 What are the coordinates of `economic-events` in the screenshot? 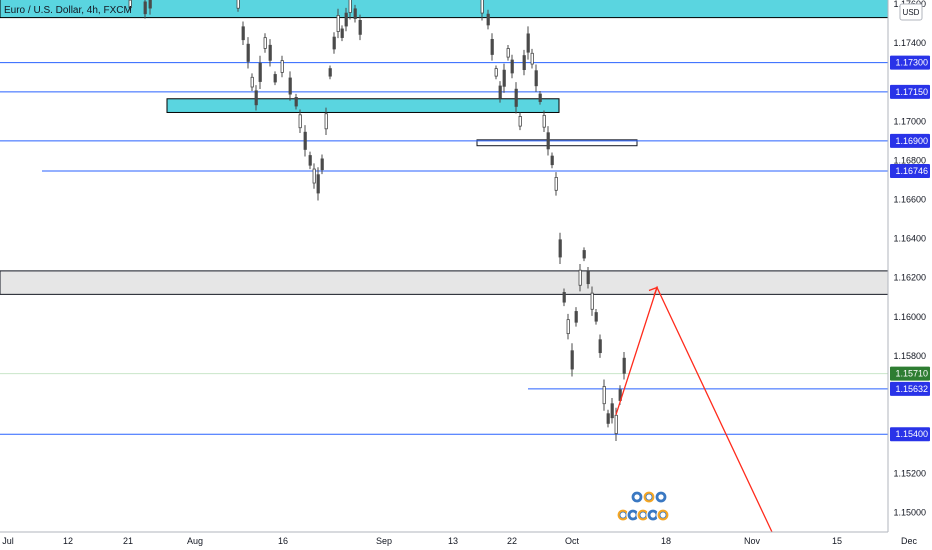 It's located at (643, 506).